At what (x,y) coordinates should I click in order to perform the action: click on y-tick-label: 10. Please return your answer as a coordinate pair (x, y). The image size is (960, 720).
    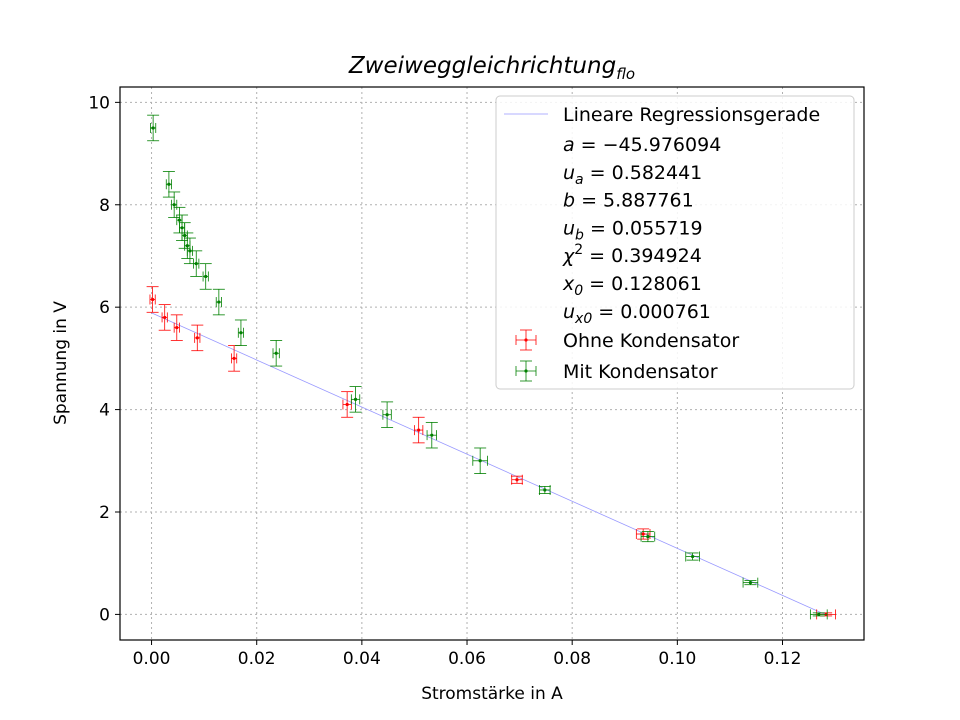
    Looking at the image, I should click on (99, 103).